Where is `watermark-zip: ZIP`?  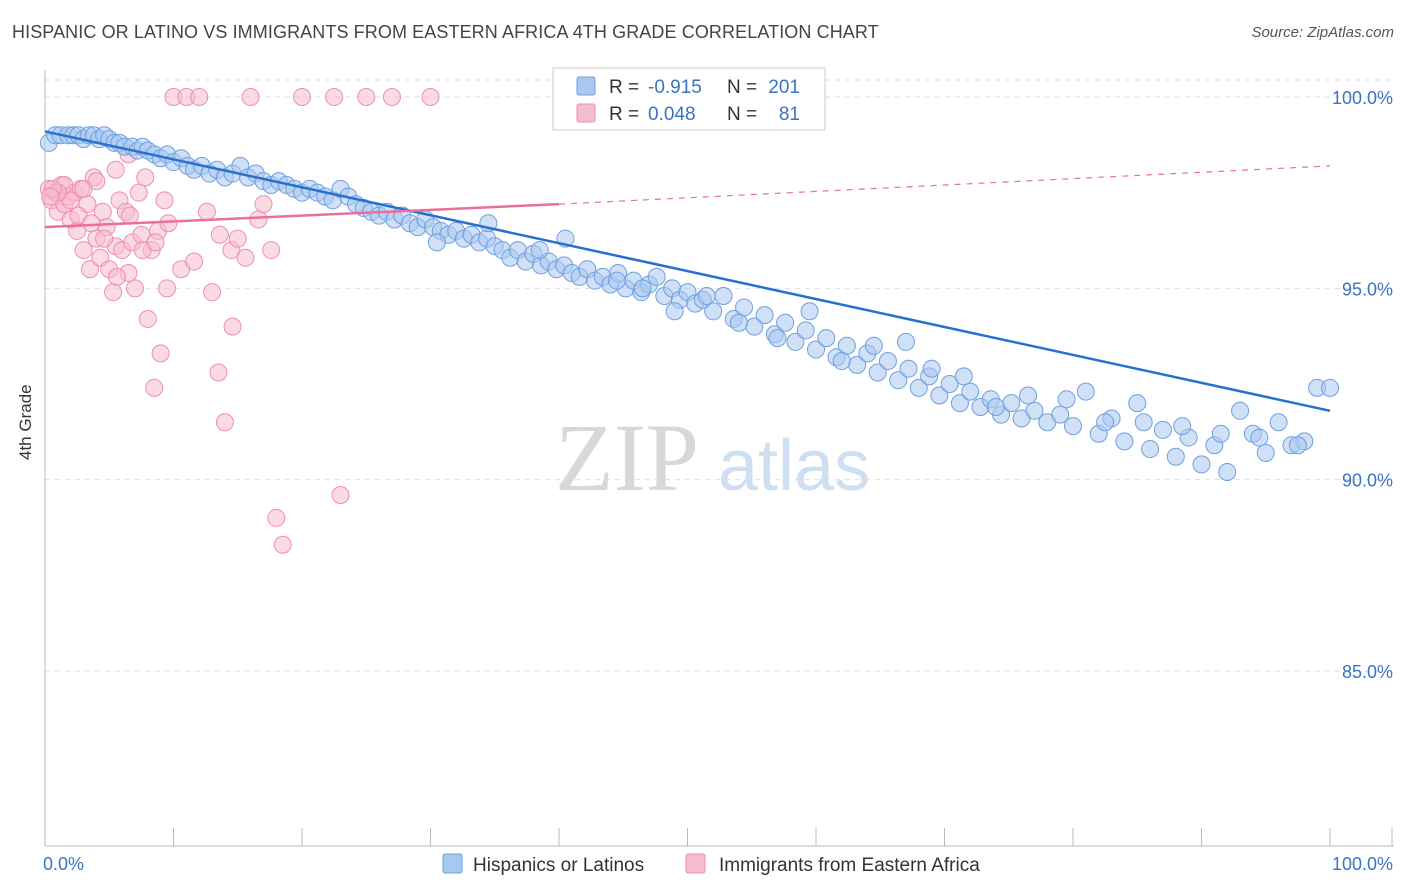 watermark-zip: ZIP is located at coordinates (627, 457).